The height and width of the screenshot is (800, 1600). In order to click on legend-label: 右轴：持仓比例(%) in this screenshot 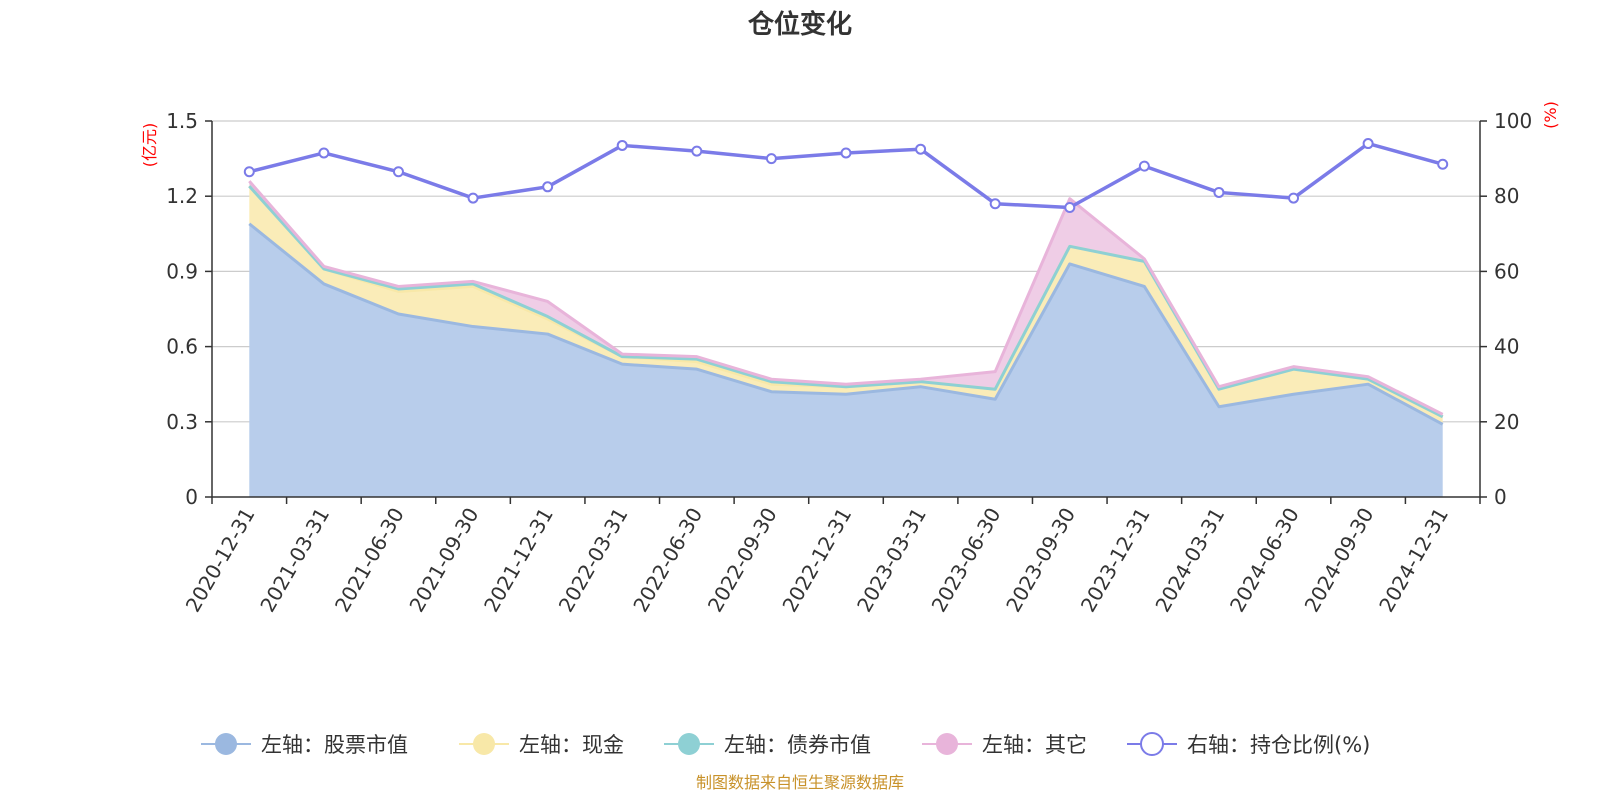, I will do `click(1278, 745)`.